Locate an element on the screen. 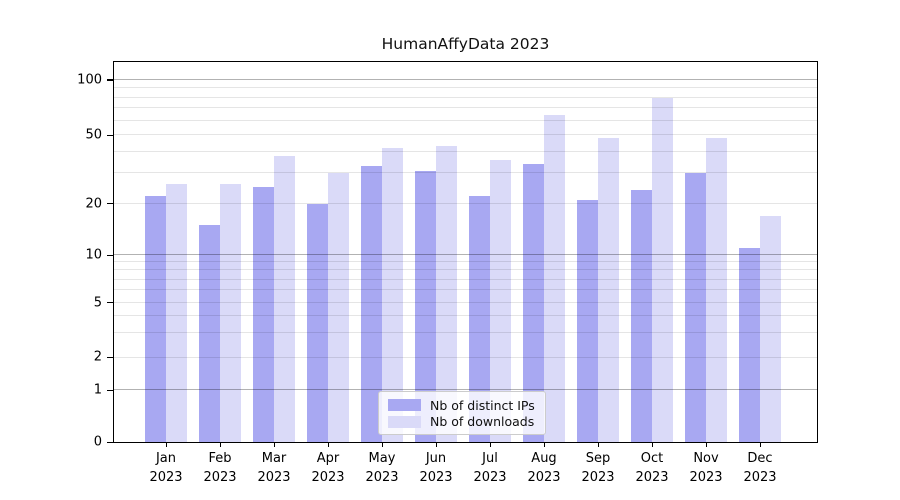 The image size is (900, 500). bar-distinct-ips-jan is located at coordinates (155, 319).